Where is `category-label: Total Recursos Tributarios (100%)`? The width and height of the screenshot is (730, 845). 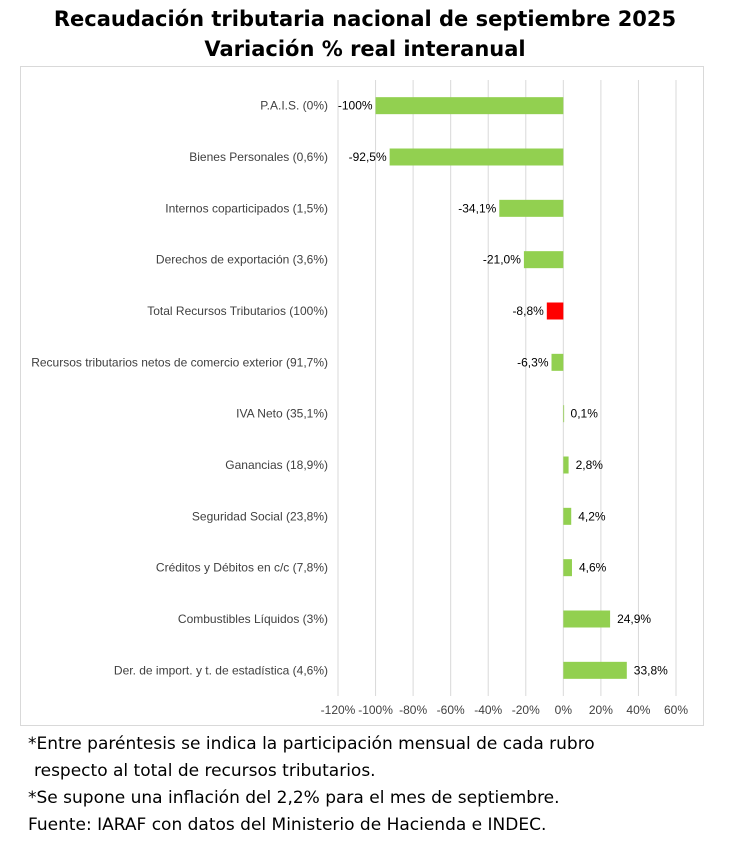
category-label: Total Recursos Tributarios (100%) is located at coordinates (237, 311).